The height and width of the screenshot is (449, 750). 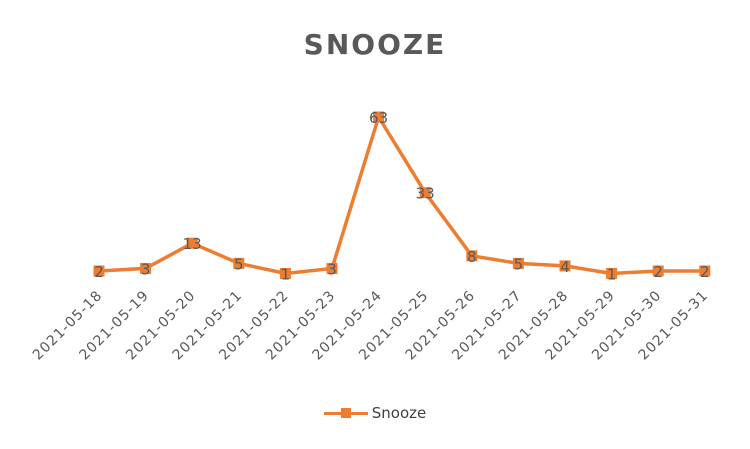 I want to click on legend: Snooze, so click(x=375, y=414).